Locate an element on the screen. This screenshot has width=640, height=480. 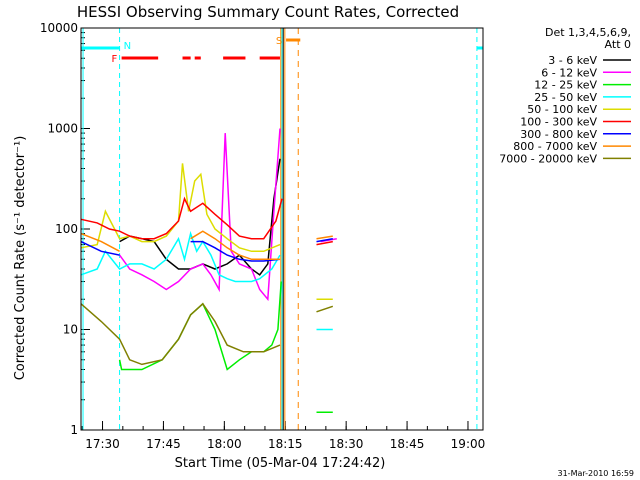
x-tick-label: 17:45 is located at coordinates (163, 444).